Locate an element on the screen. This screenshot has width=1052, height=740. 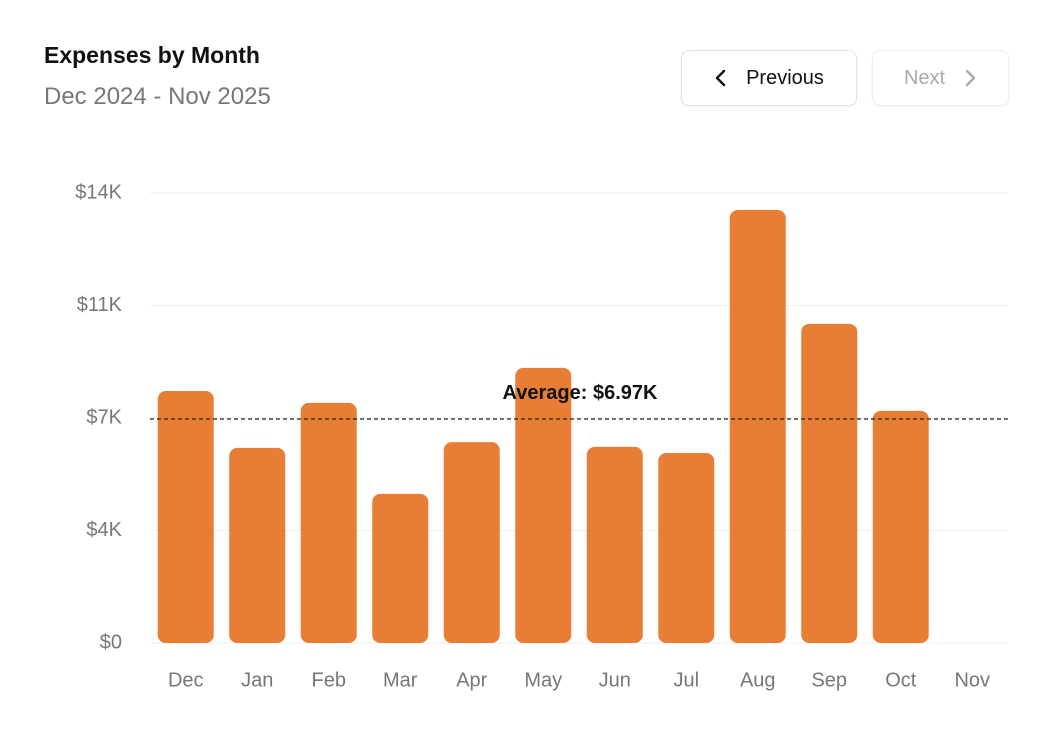
subtitle: Dec 2024 - Nov 2025 is located at coordinates (157, 96).